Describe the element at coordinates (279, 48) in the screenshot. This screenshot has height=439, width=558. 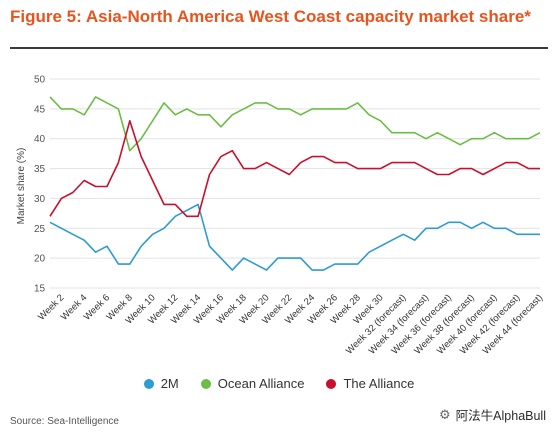
I see `title-divider` at that location.